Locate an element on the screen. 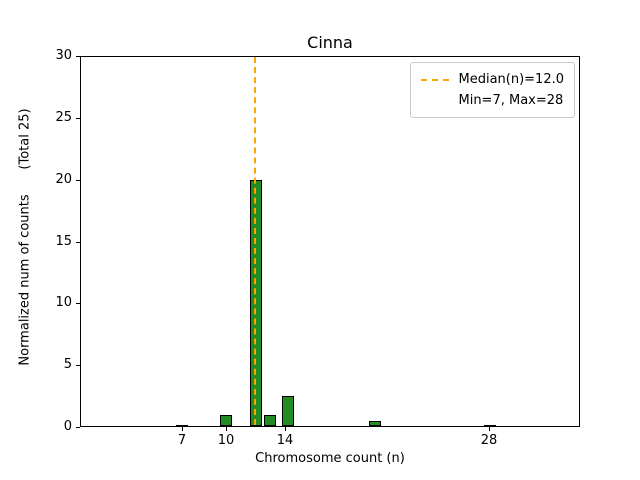 The width and height of the screenshot is (640, 480). y-tick-label: 20 is located at coordinates (63, 179).